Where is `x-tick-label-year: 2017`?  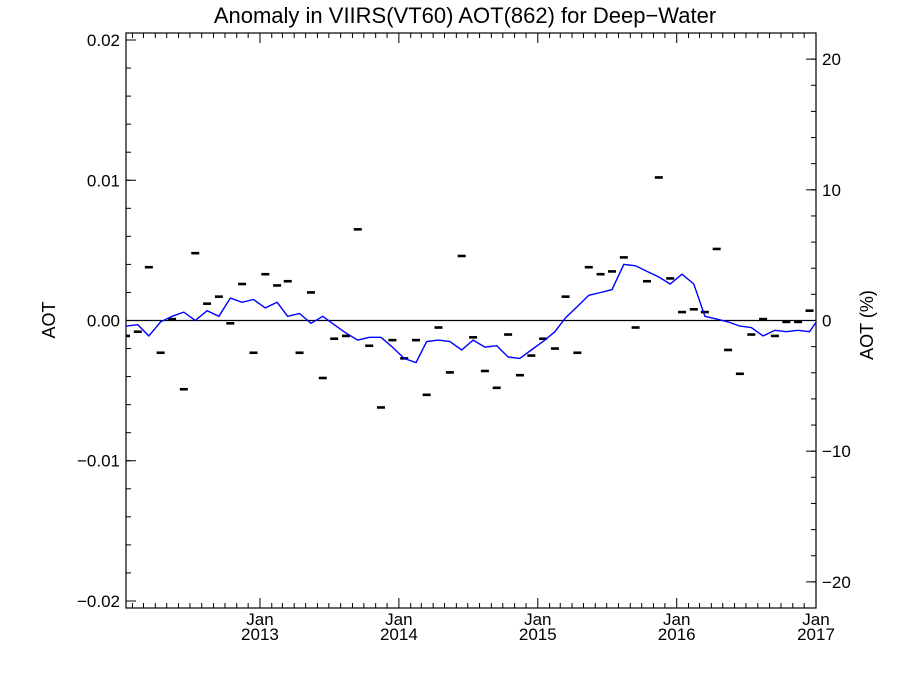 x-tick-label-year: 2017 is located at coordinates (816, 634).